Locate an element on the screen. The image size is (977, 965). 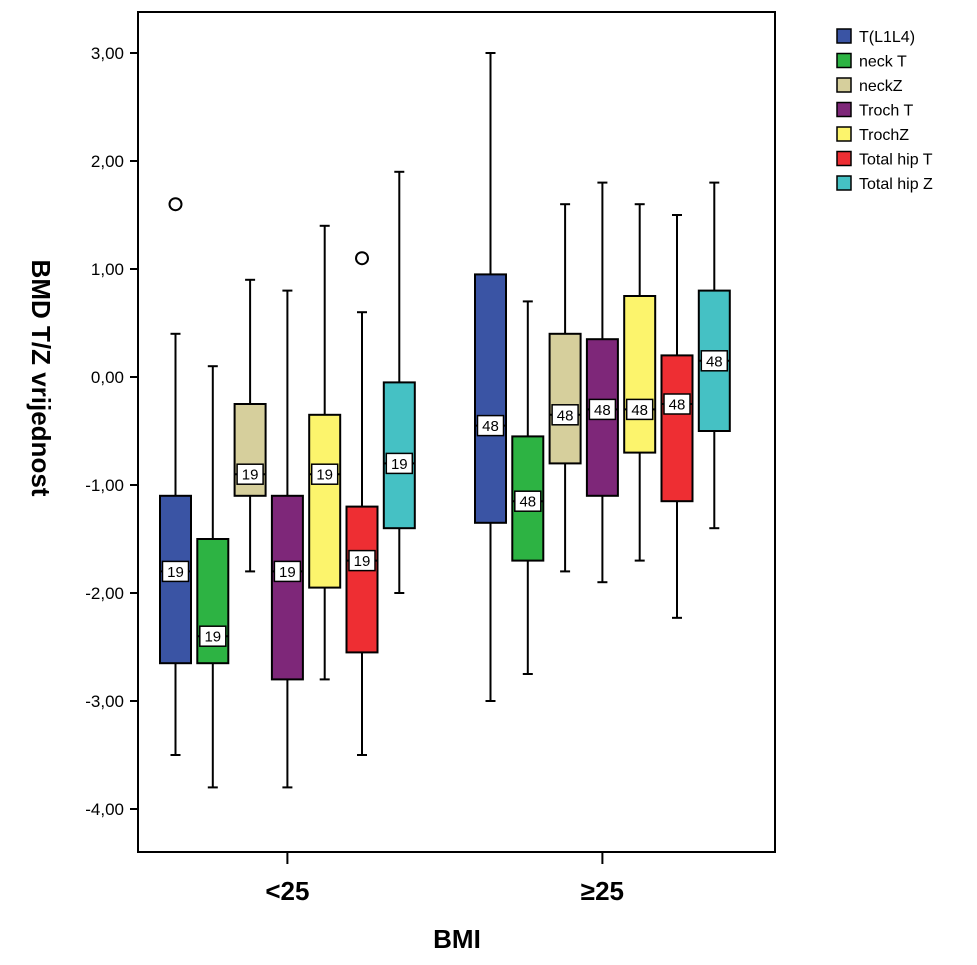
x-category-label: <25 is located at coordinates (287, 891).